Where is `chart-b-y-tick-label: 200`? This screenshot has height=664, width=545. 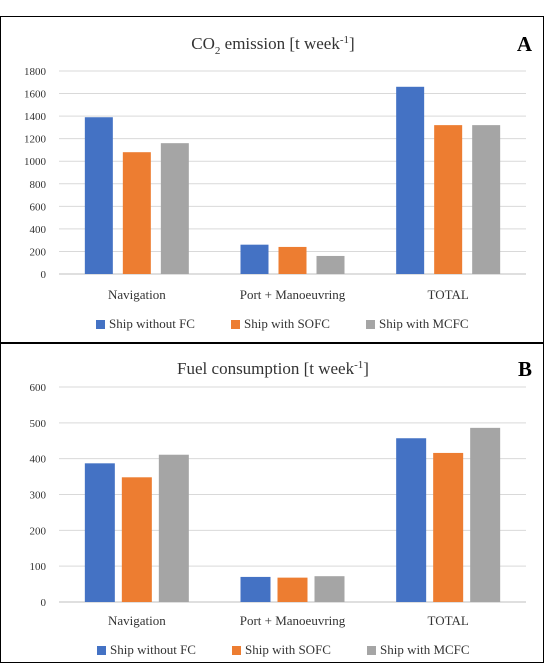 chart-b-y-tick-label: 200 is located at coordinates (38, 531).